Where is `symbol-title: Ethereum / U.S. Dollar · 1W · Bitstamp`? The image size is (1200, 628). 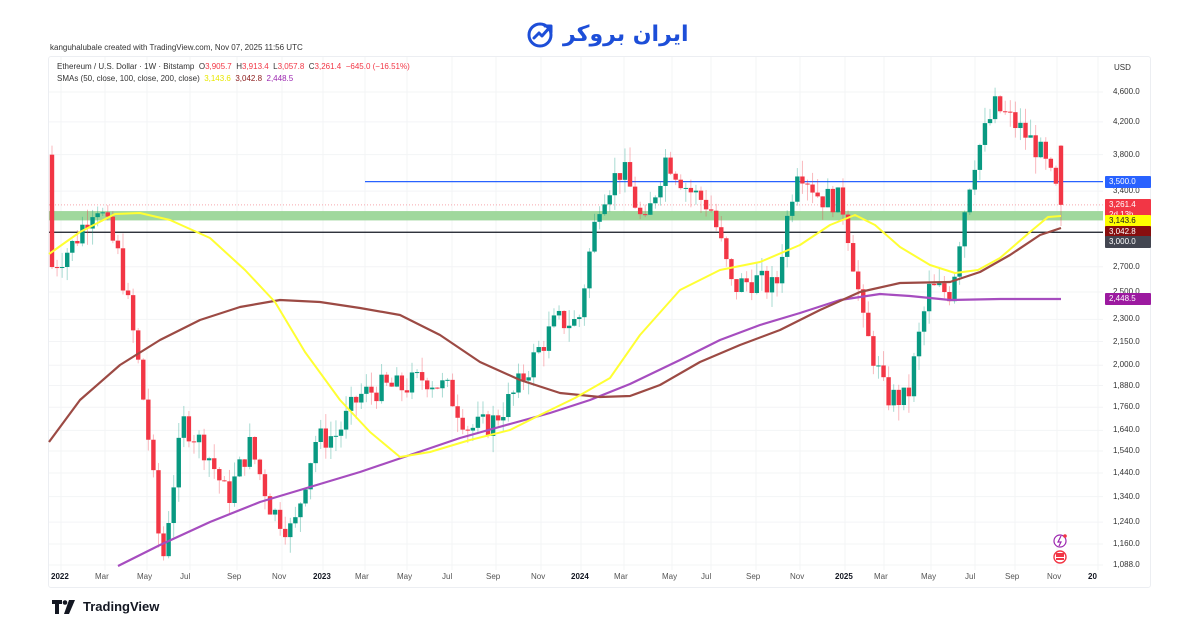
symbol-title: Ethereum / U.S. Dollar · 1W · Bitstamp is located at coordinates (126, 66).